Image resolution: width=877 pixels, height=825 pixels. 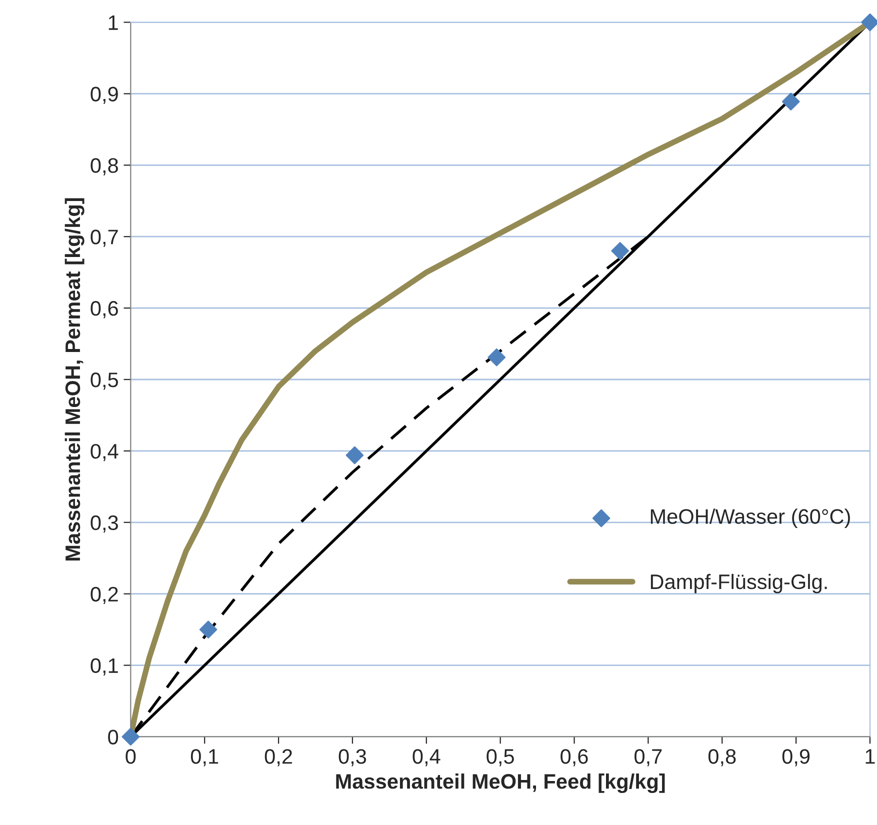 I want to click on x-axis-title: Massenanteil MeOH, Feed [kg/kg], so click(x=500, y=784).